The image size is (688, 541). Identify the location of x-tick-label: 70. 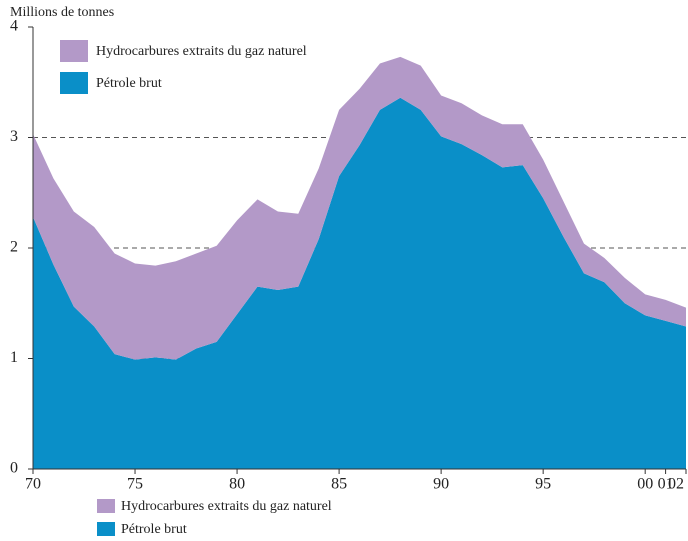
(33, 484).